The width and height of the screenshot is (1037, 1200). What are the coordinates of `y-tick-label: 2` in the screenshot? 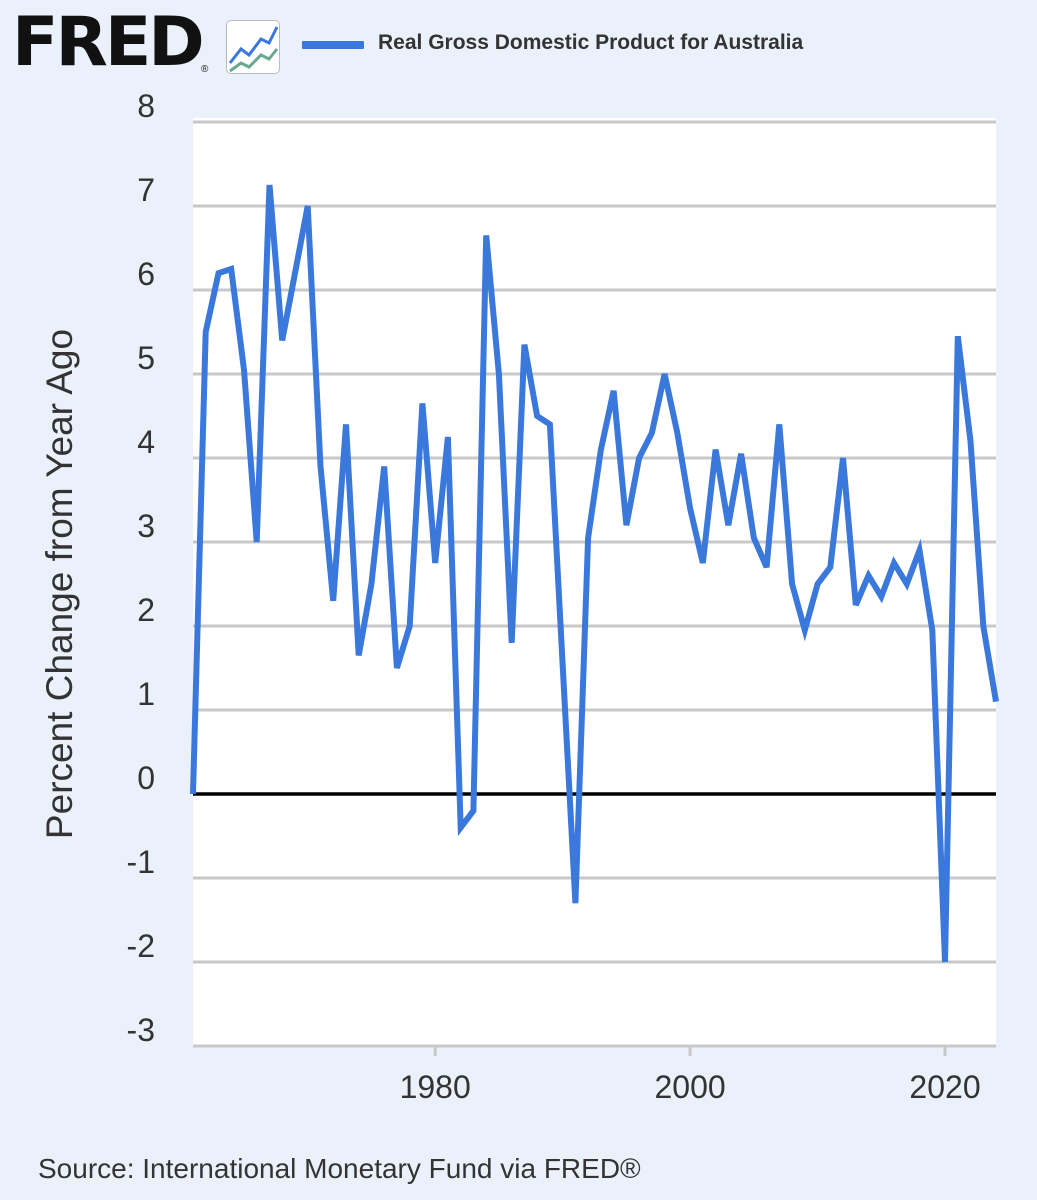 It's located at (146, 610).